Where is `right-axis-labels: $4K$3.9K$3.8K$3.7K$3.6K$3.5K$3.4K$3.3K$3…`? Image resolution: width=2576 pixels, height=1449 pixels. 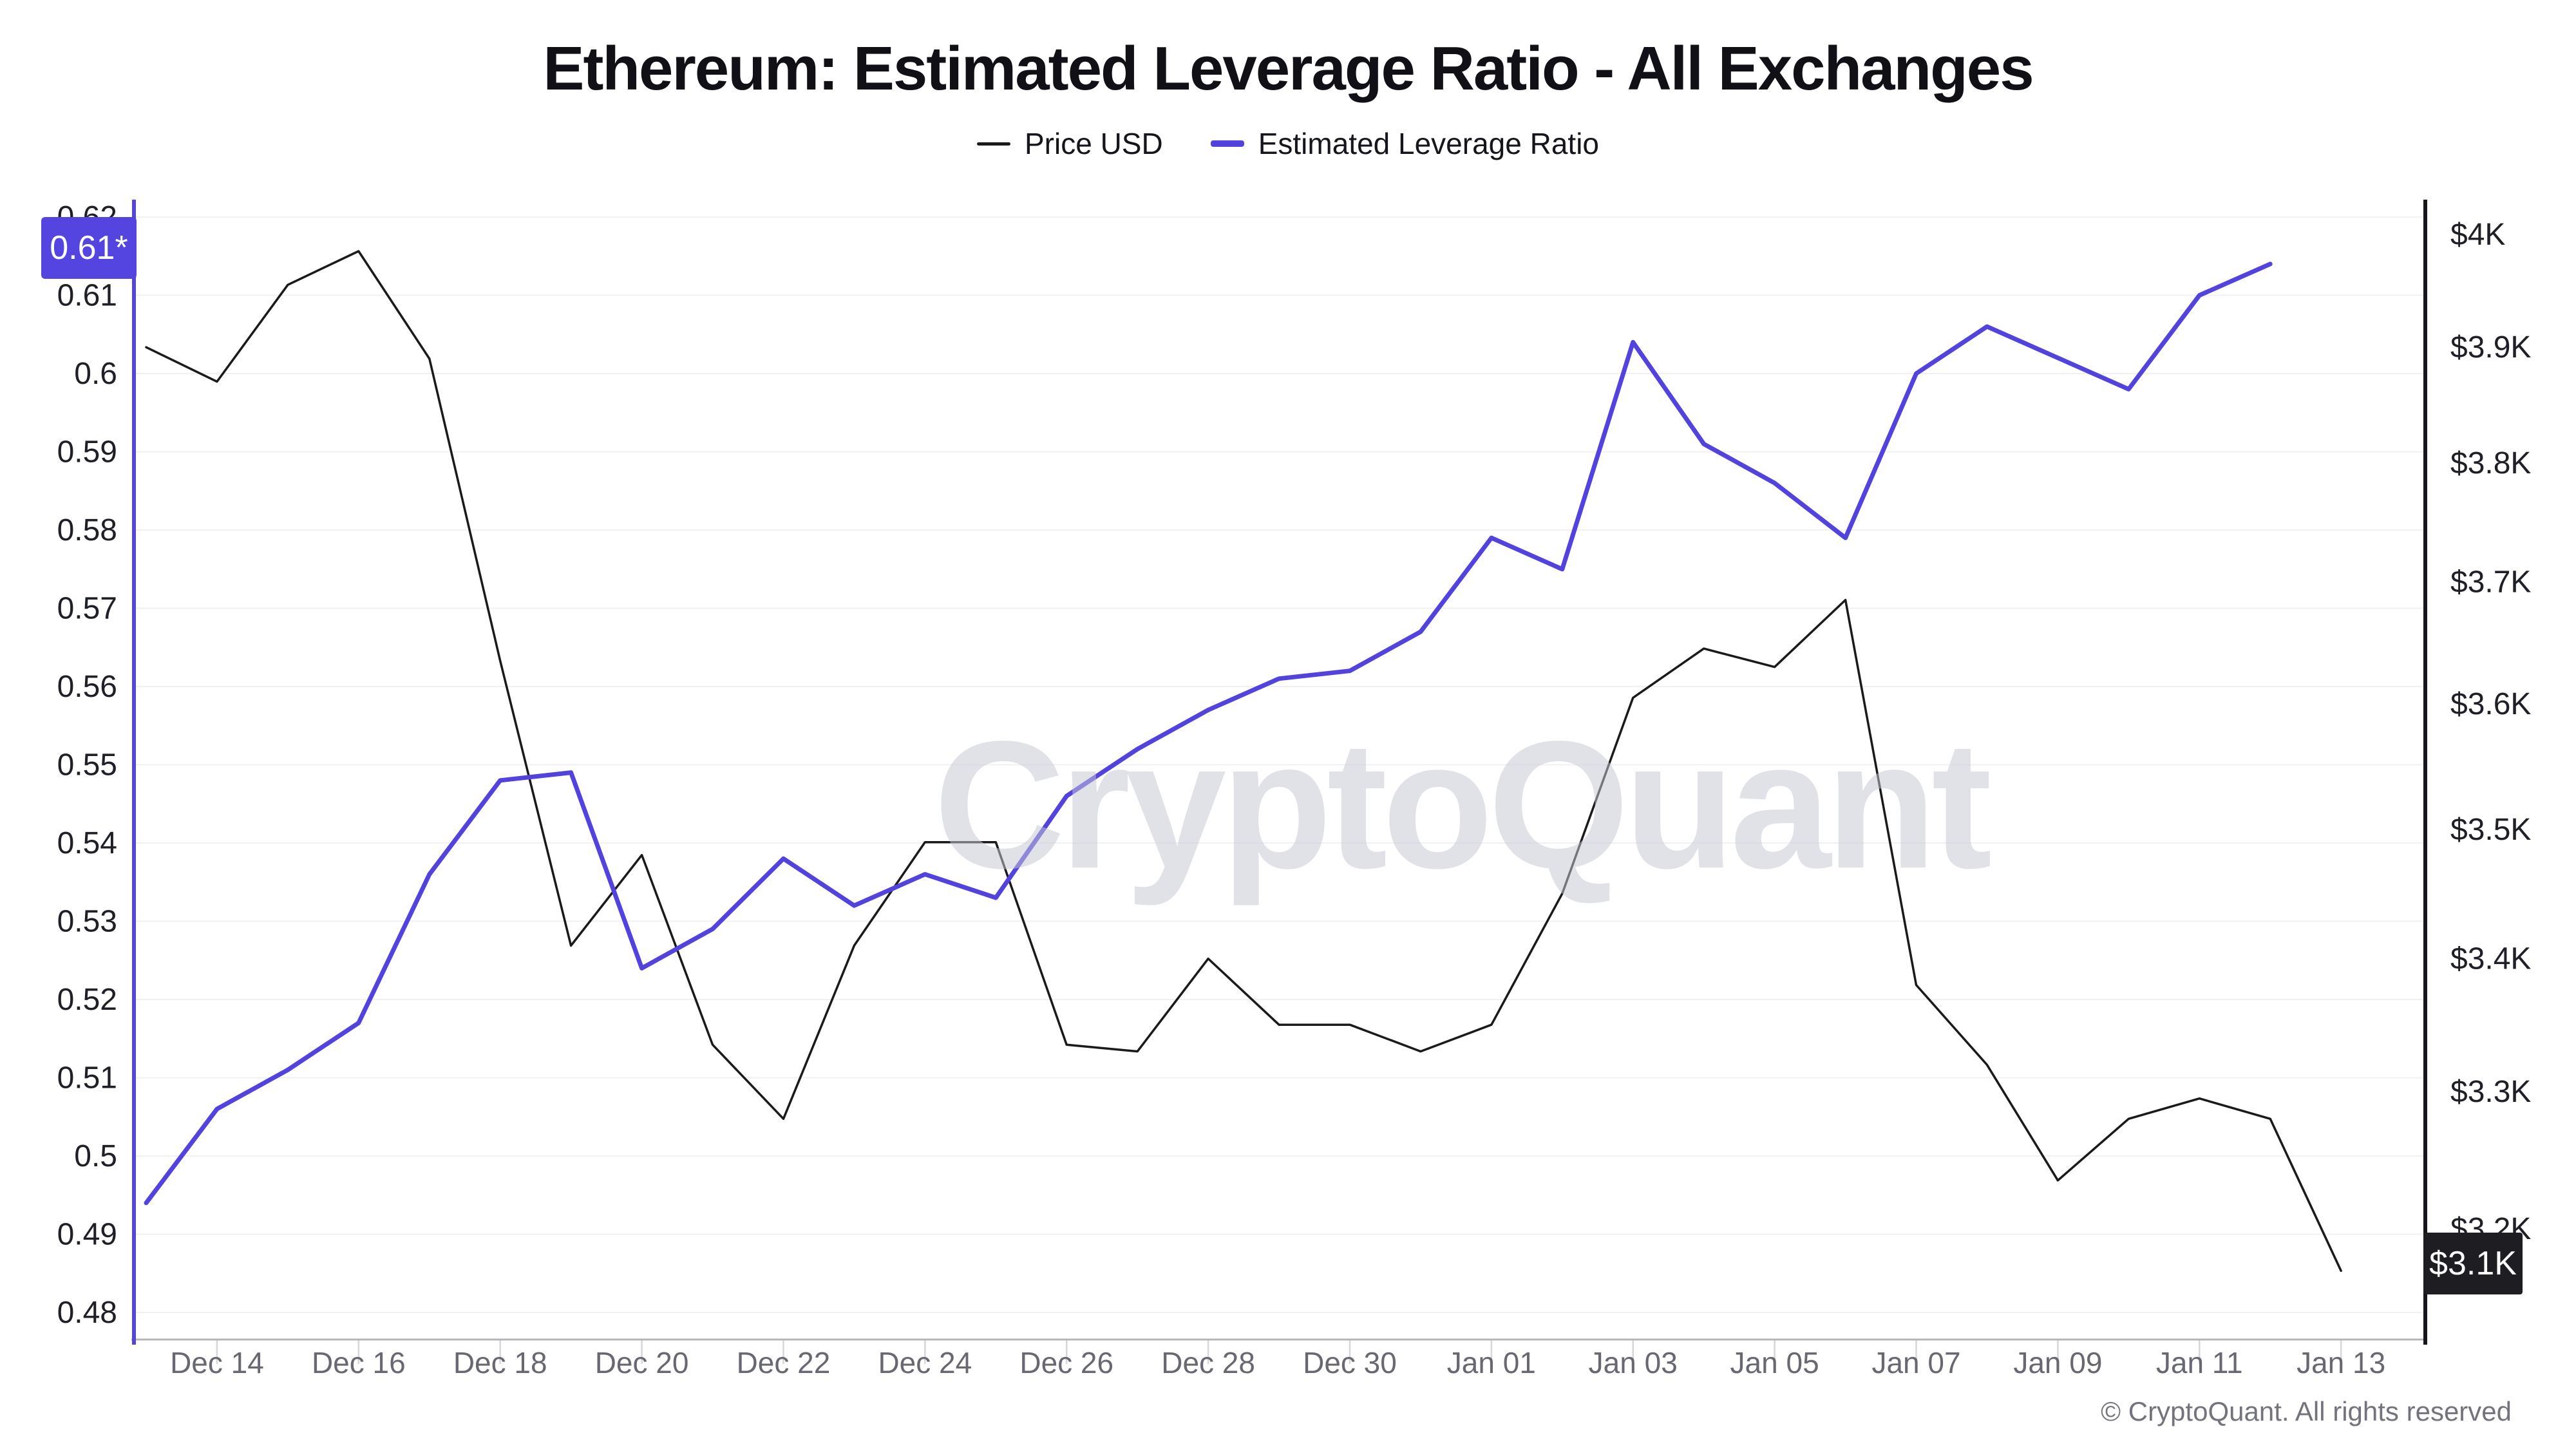 right-axis-labels: $4K$3.9K$3.8K$3.7K$3.6K$3.5K$3.4K$3.3K$3… is located at coordinates (2491, 732).